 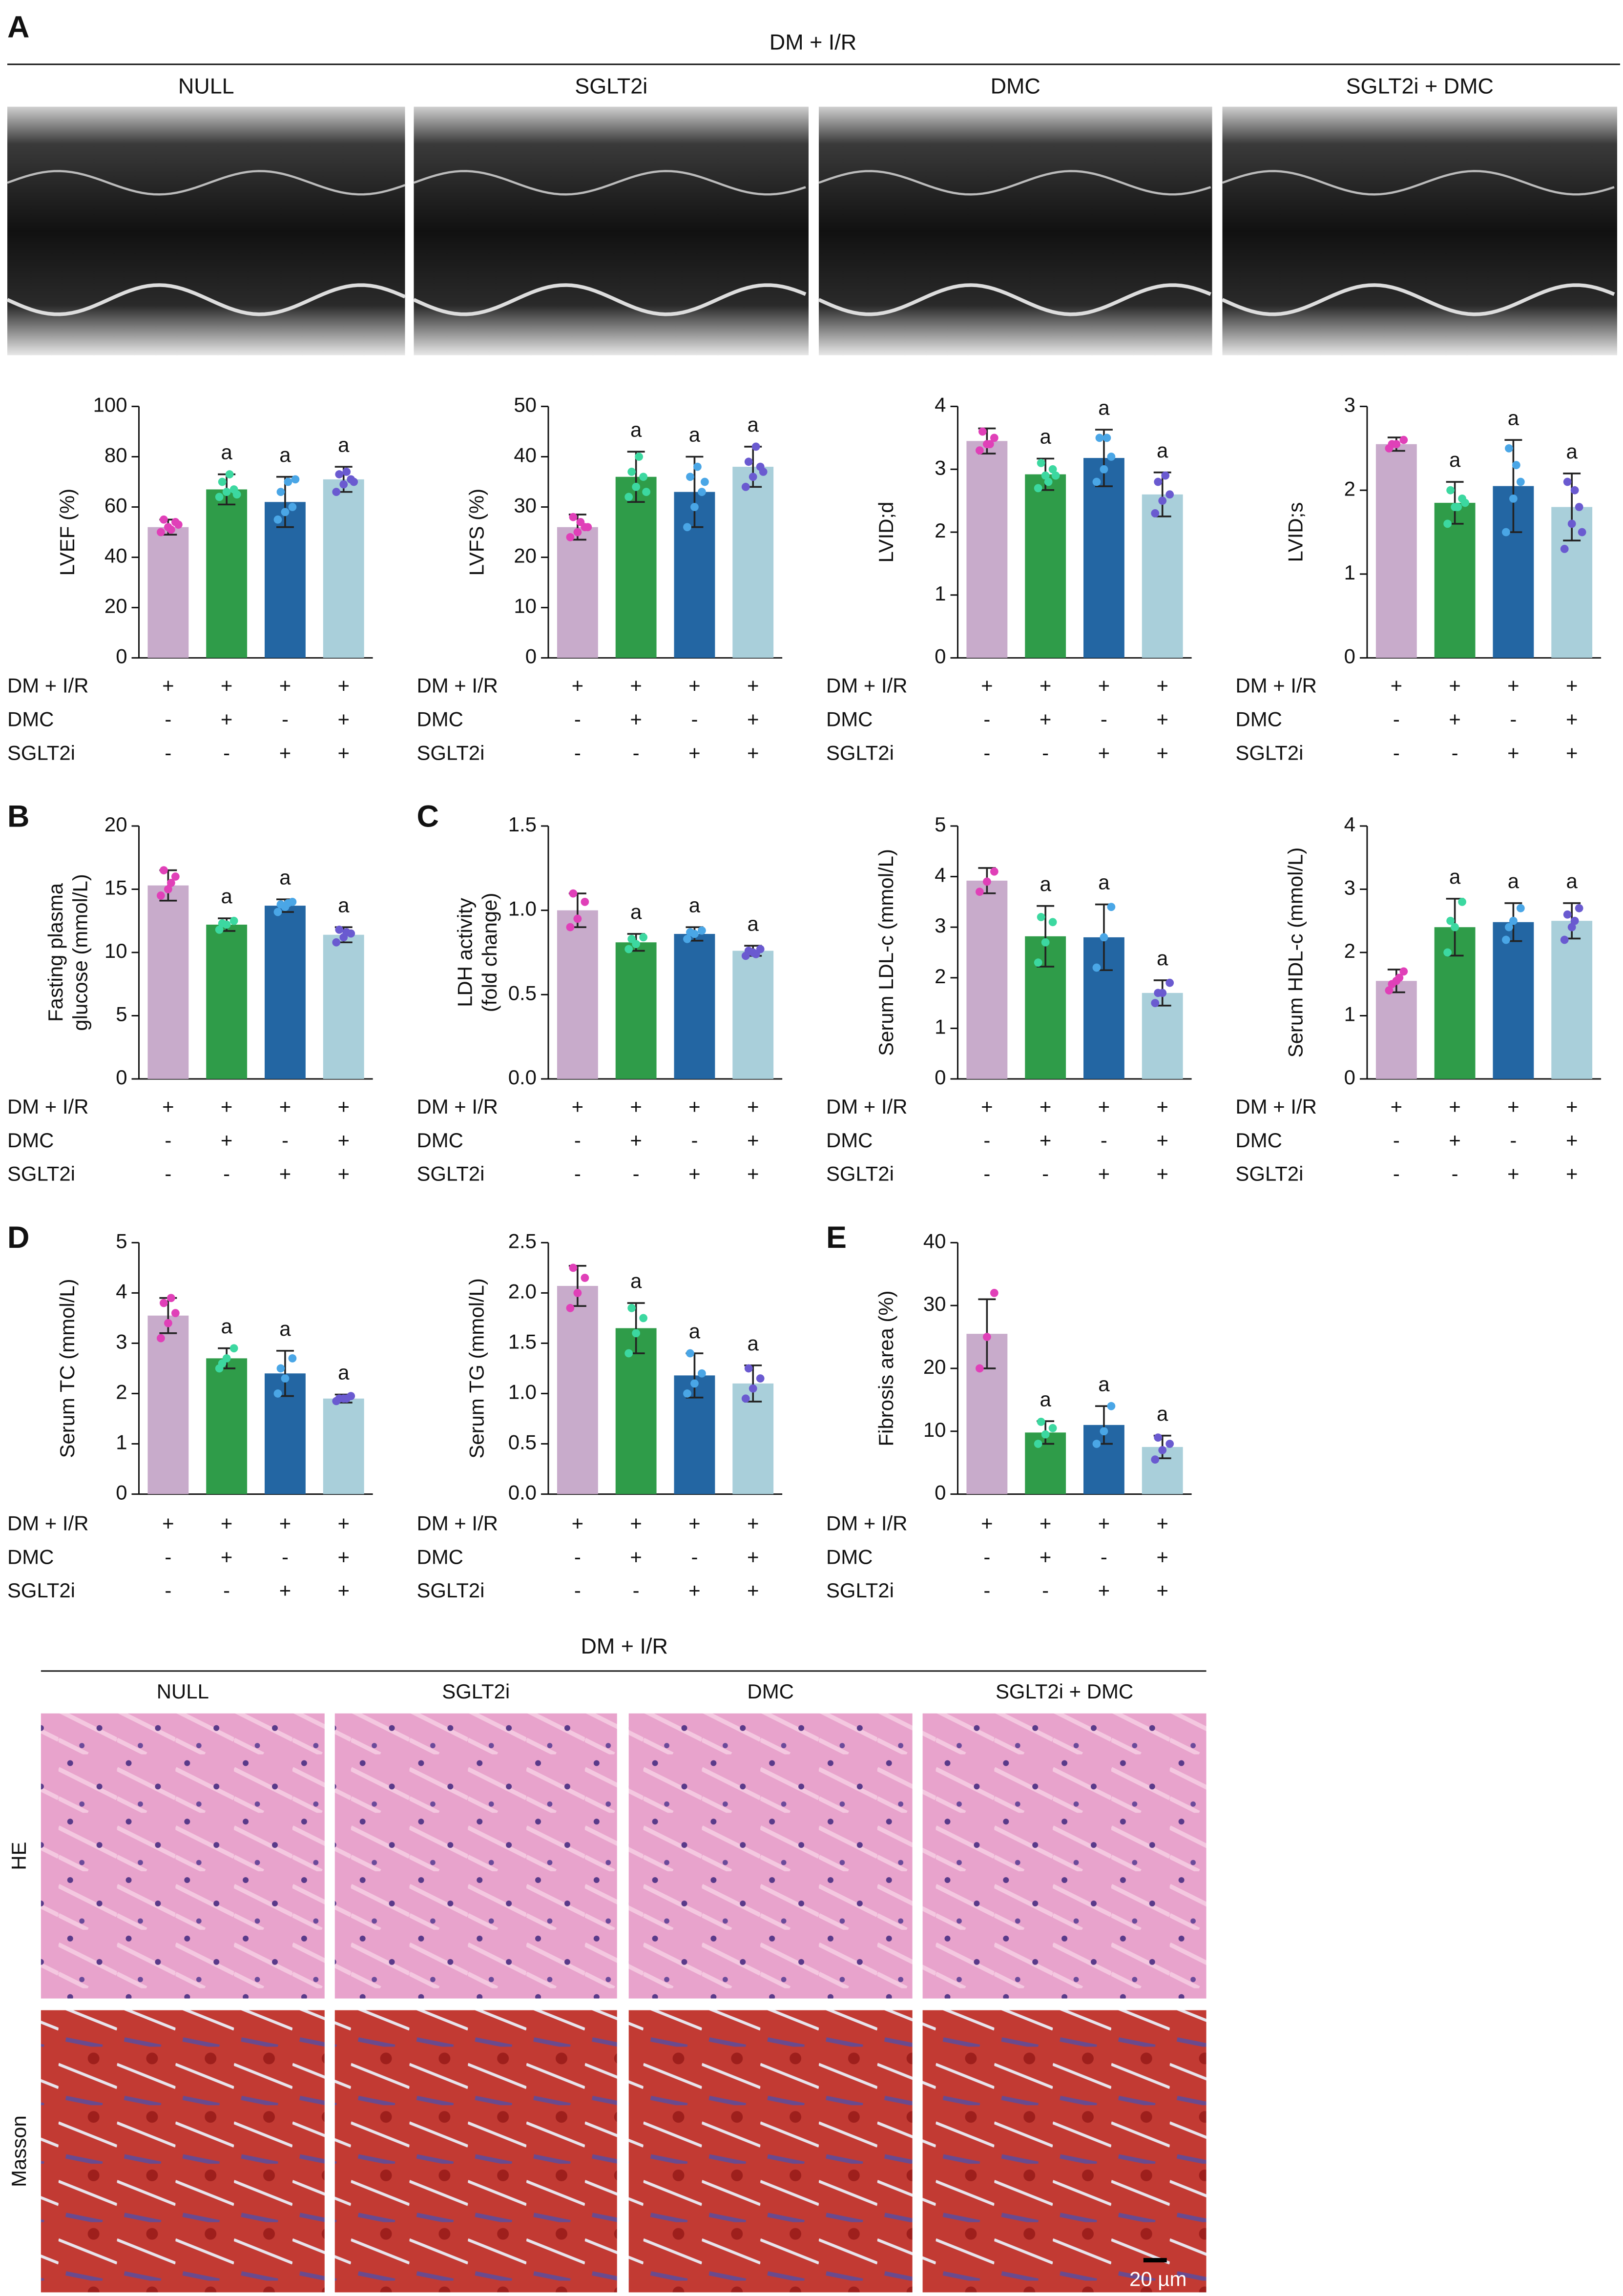 What do you see at coordinates (440, 1557) in the screenshot?
I see `condition-label: DMC` at bounding box center [440, 1557].